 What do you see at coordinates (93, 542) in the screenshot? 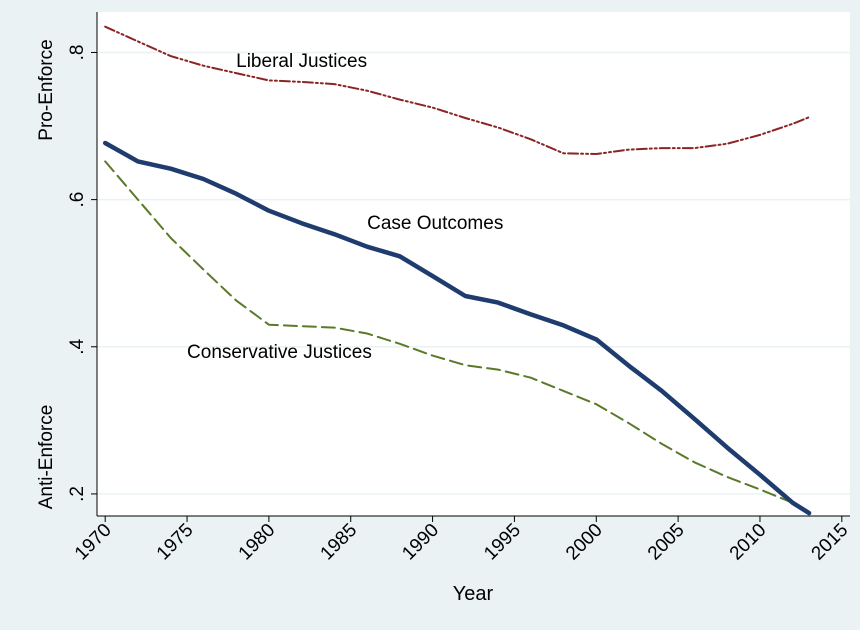
I see `x-tick-label: 1970` at bounding box center [93, 542].